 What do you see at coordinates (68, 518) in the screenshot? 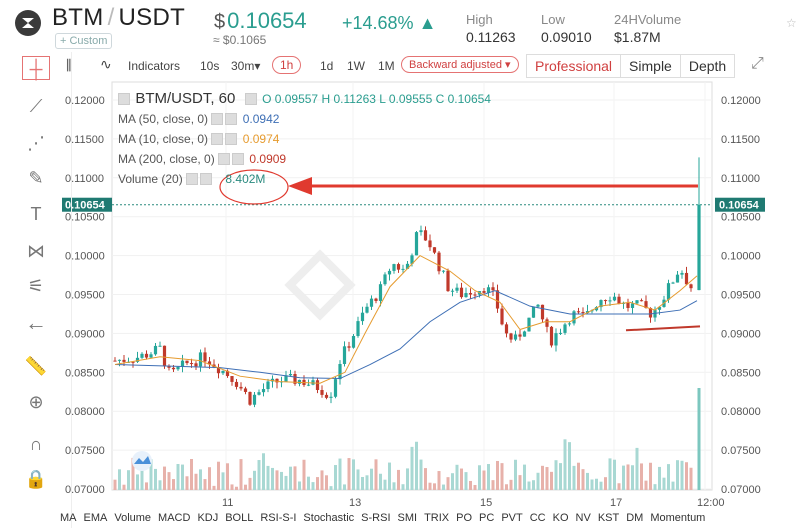
I see `indicator-ma: MA` at bounding box center [68, 518].